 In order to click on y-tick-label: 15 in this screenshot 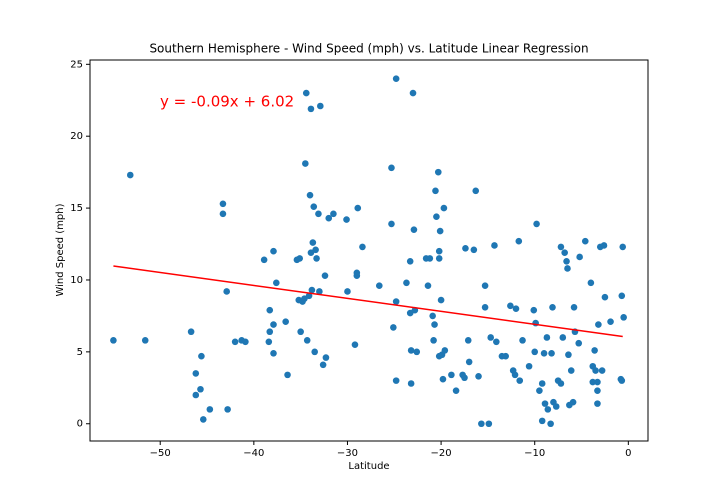, I will do `click(76, 208)`.